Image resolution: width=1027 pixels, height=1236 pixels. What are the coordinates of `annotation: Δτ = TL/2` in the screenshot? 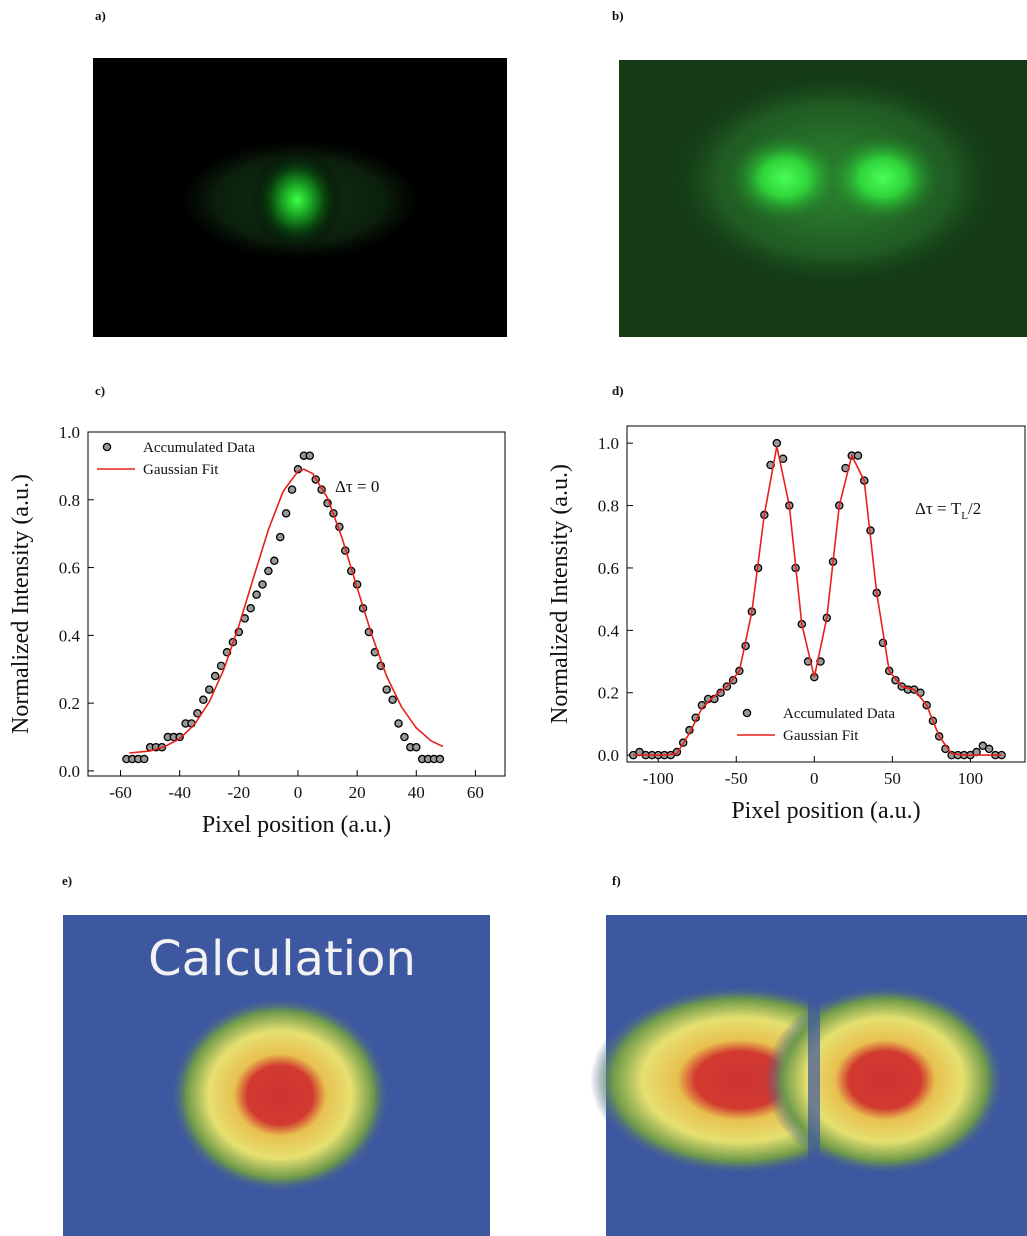 It's located at (948, 510).